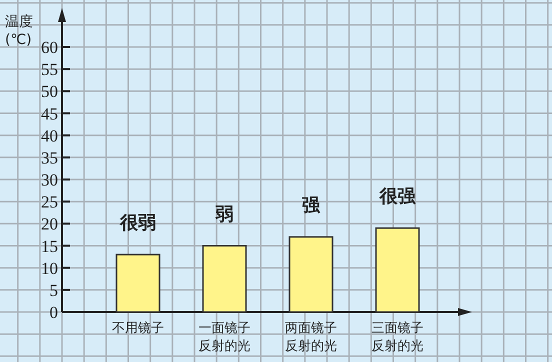 The image size is (552, 362). Describe the element at coordinates (54, 312) in the screenshot. I see `y-tick-label: 0` at that location.